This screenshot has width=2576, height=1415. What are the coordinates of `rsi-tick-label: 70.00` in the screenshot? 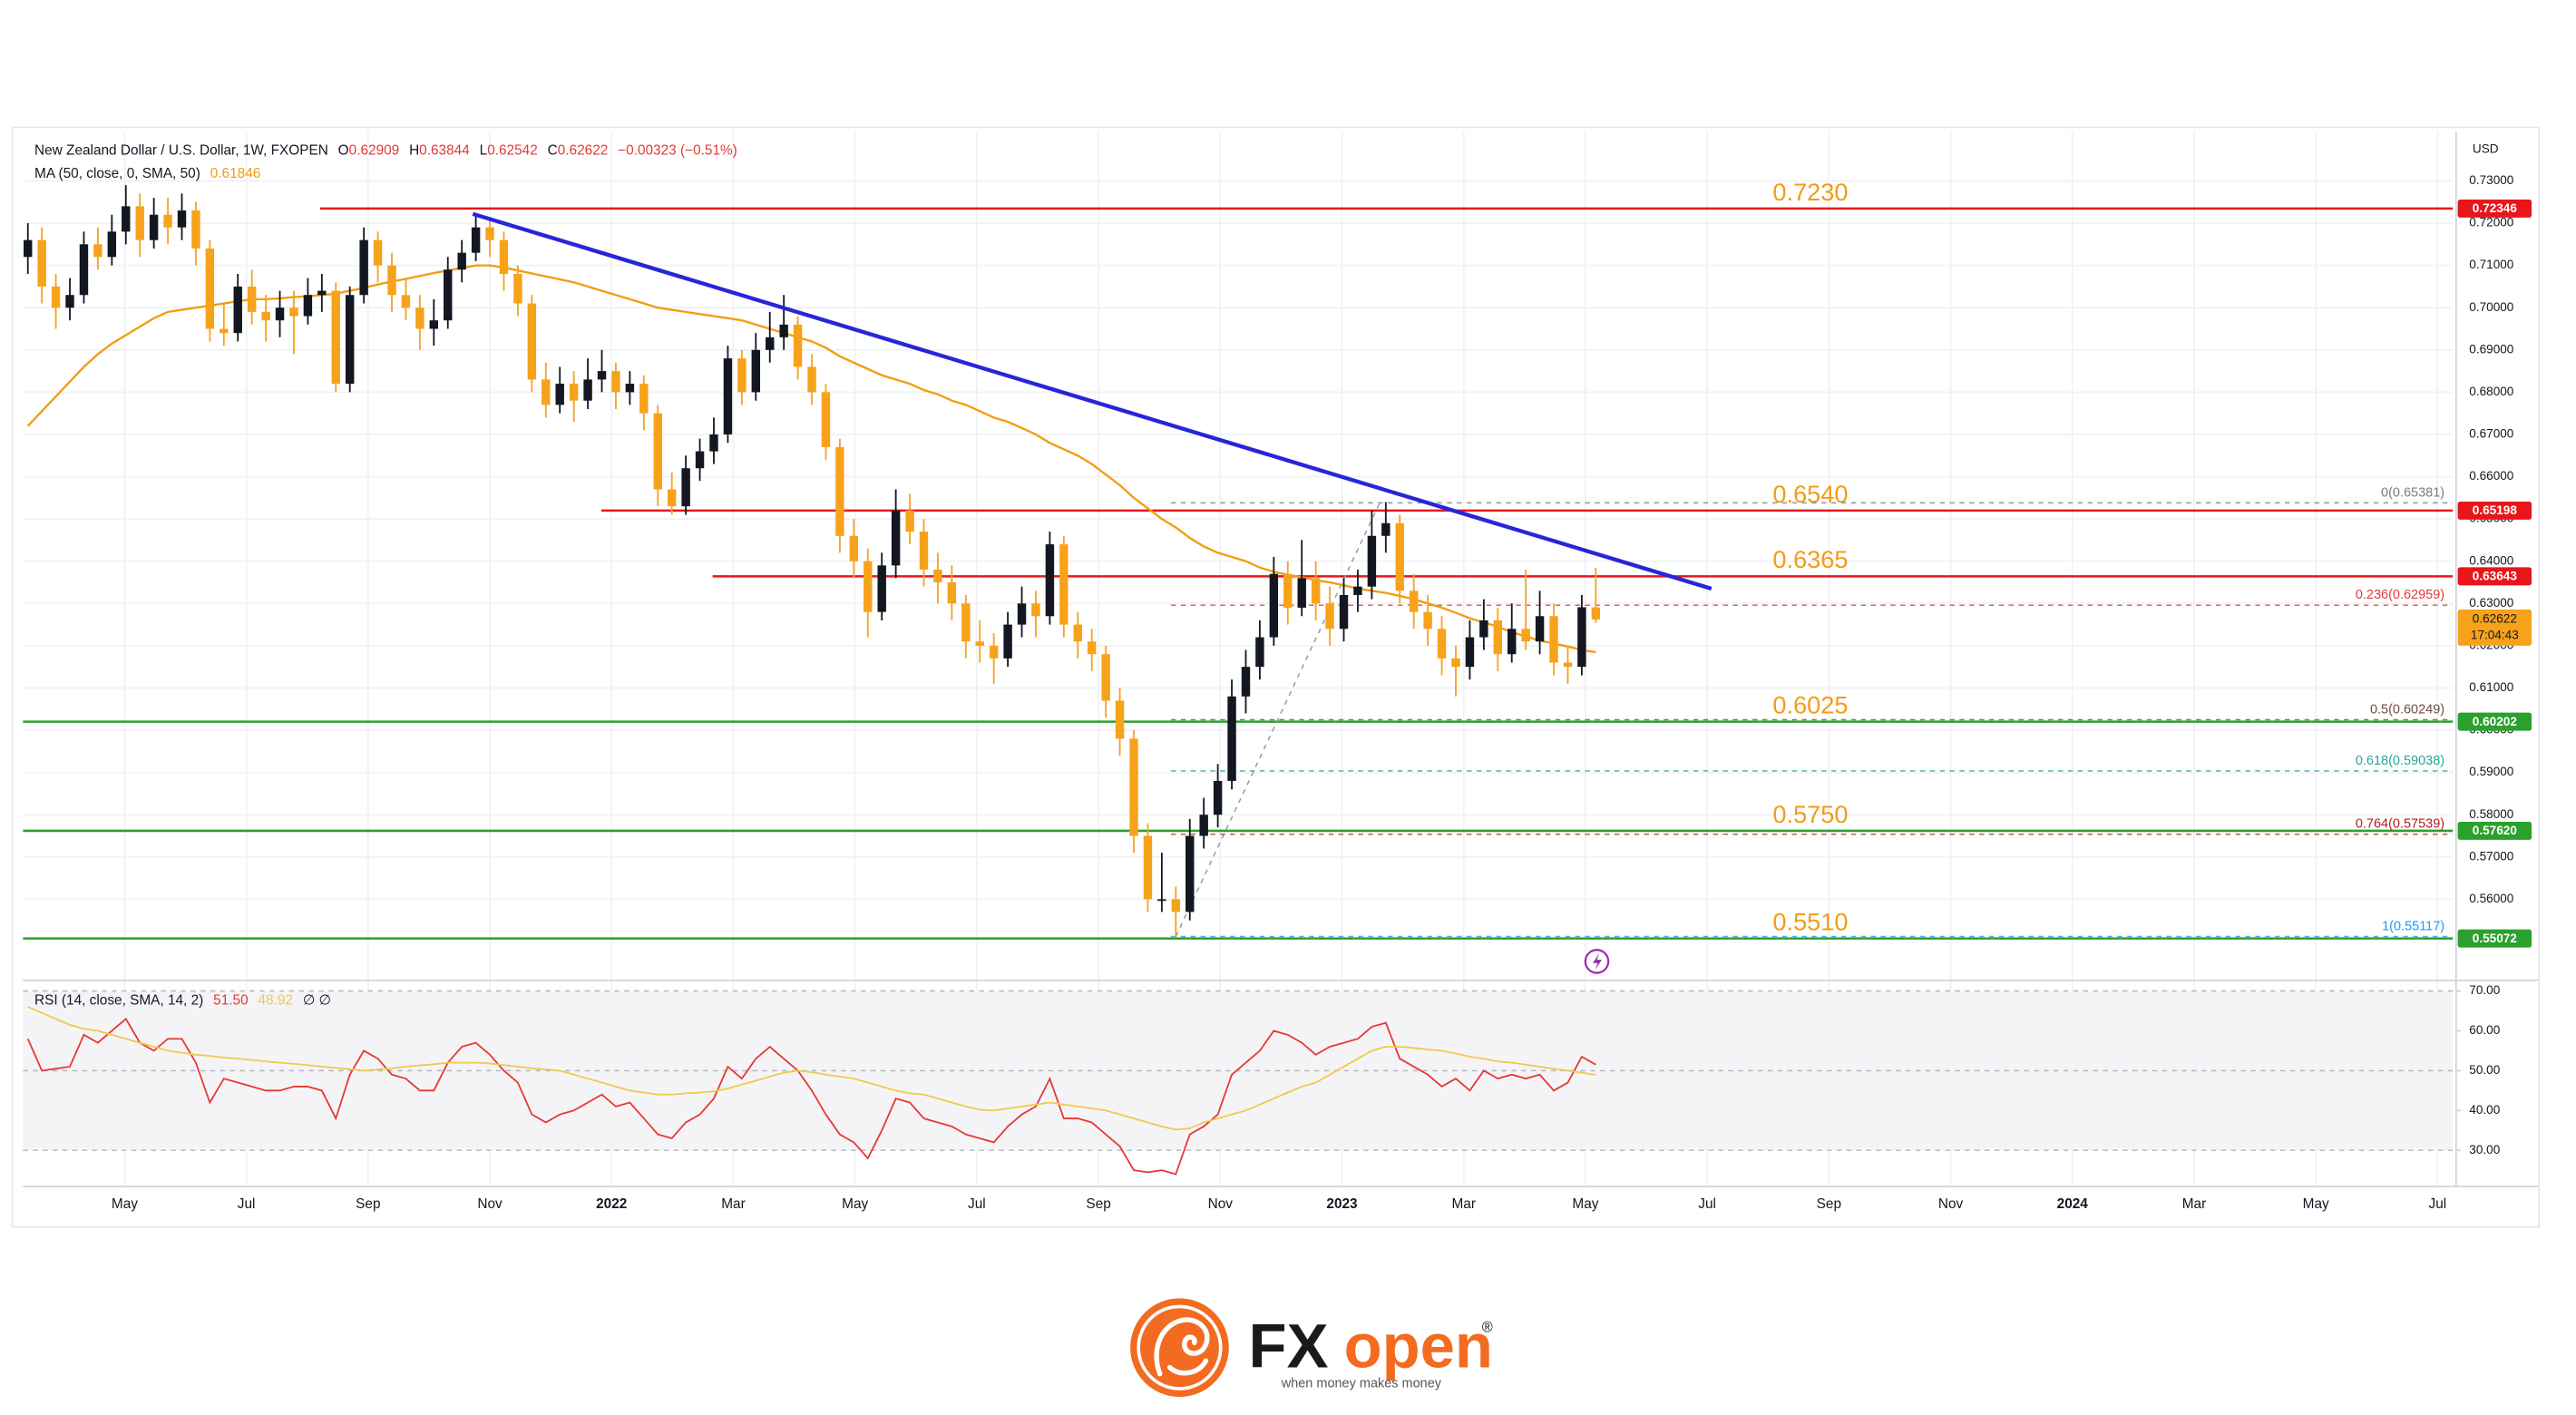 It's located at (2484, 990).